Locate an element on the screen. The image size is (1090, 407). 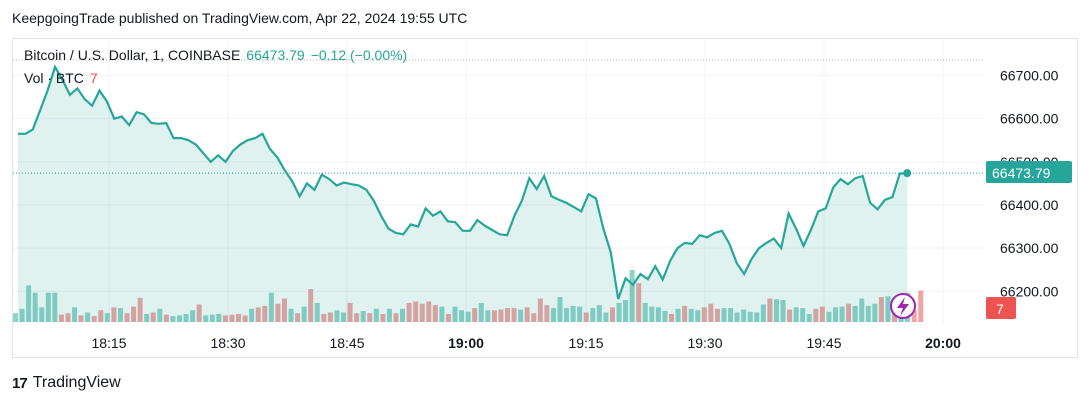
volume-label: Vol · BTC is located at coordinates (54, 78).